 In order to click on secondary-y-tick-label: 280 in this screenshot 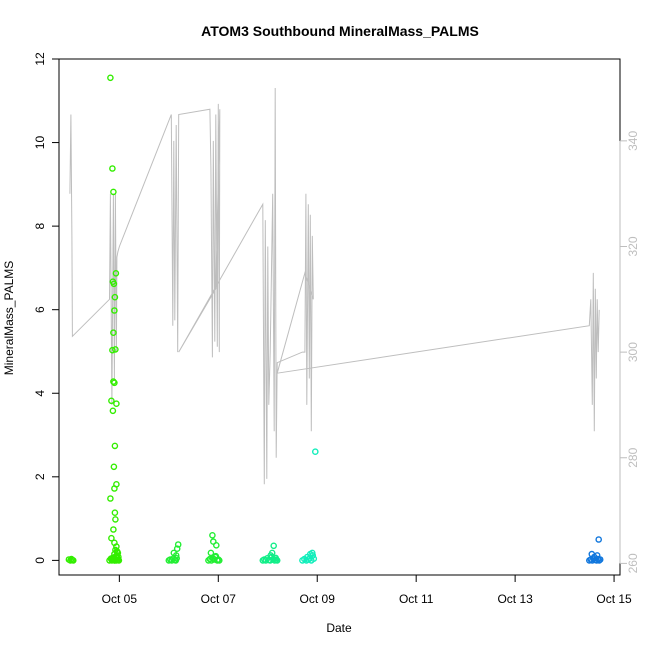, I will do `click(633, 457)`.